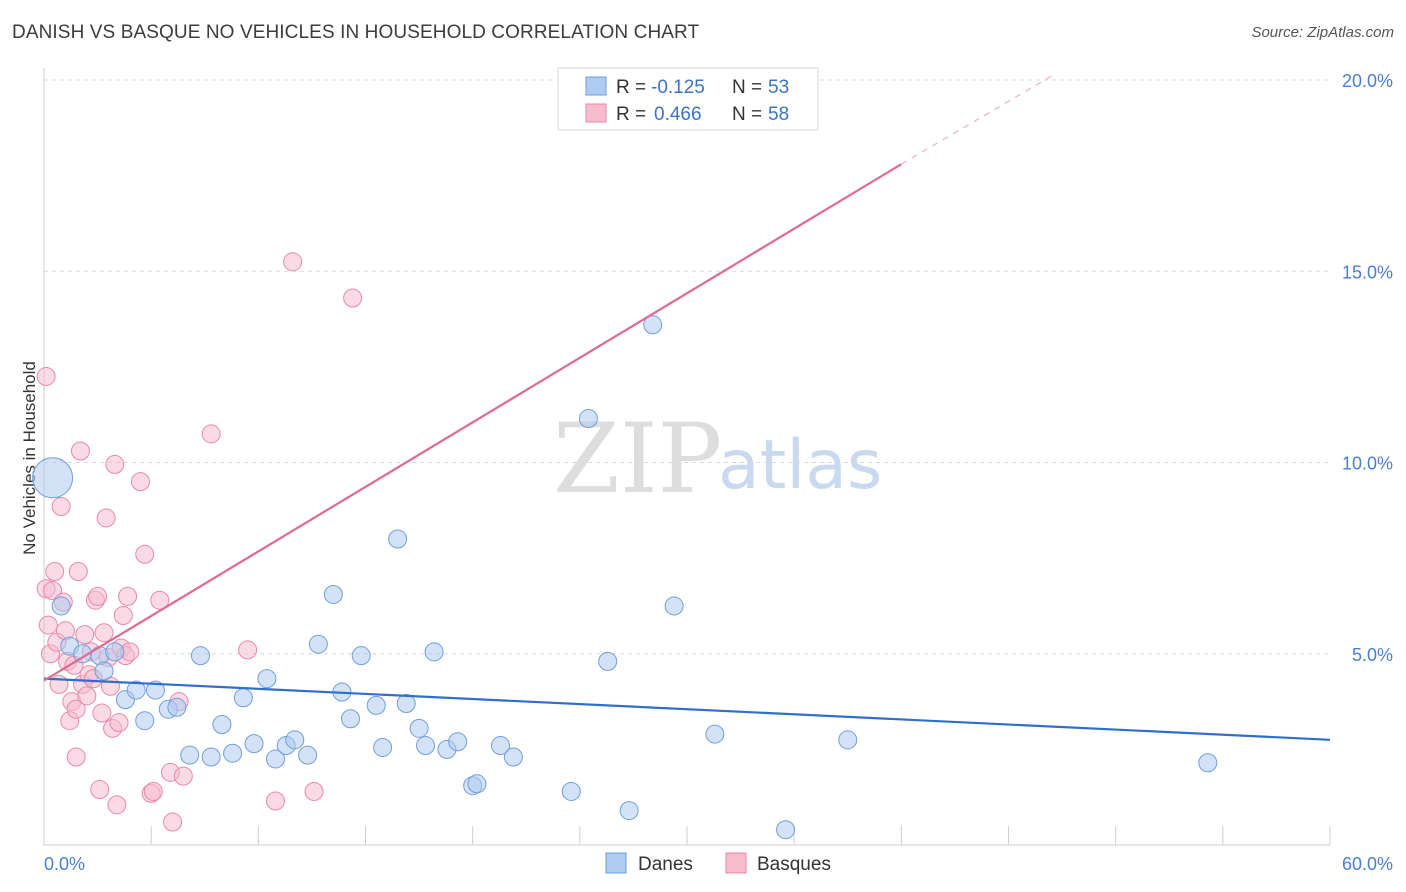 The image size is (1406, 892). Describe the element at coordinates (637, 459) in the screenshot. I see `watermark-zip: ZIP` at that location.